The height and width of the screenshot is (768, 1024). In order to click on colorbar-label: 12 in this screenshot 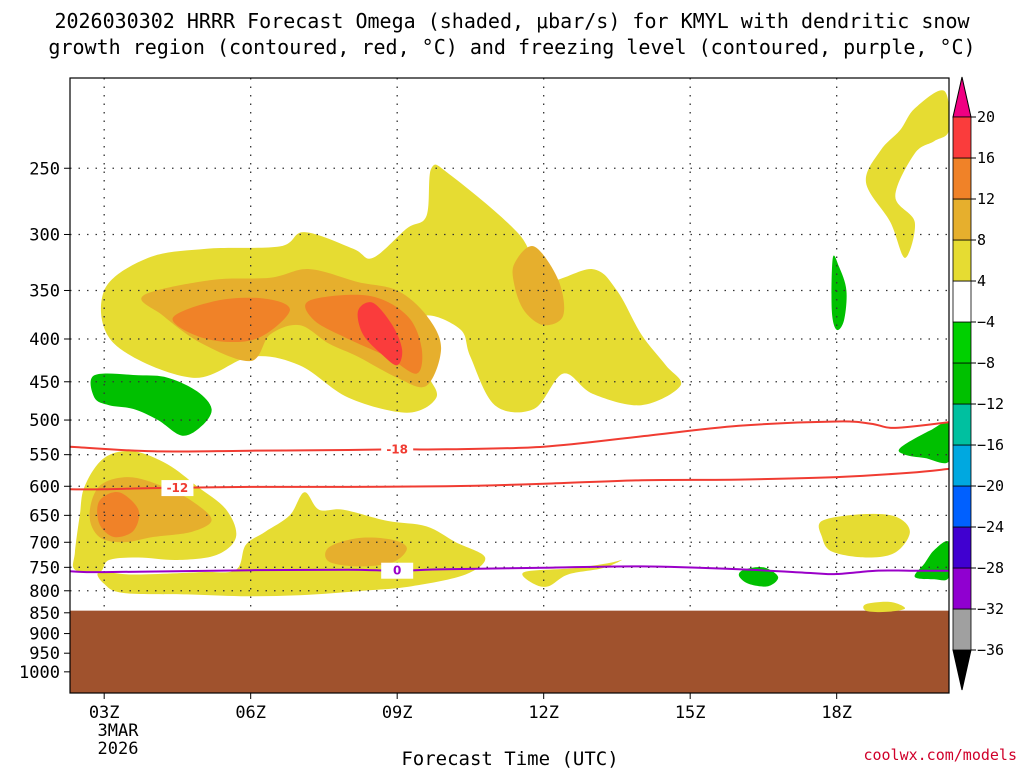, I will do `click(986, 199)`.